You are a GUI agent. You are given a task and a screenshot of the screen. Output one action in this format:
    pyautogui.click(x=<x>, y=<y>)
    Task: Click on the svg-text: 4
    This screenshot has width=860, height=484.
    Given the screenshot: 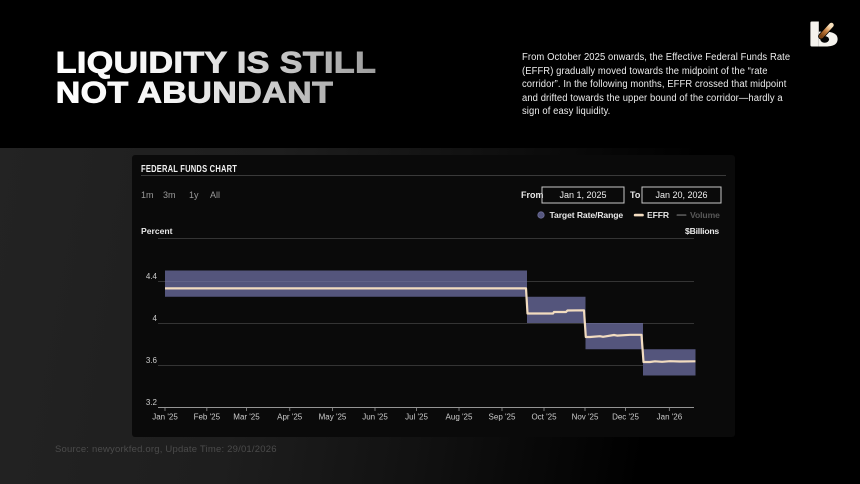 What is the action you would take?
    pyautogui.click(x=155, y=318)
    